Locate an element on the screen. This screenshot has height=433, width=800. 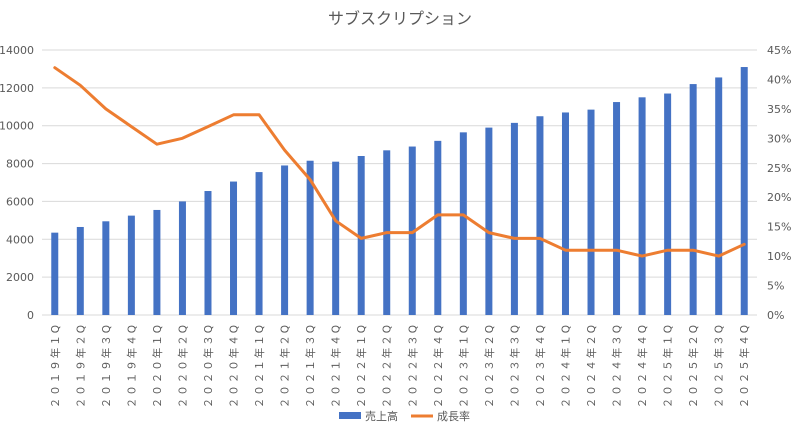
y-right-tick-label: 25% is located at coordinates (779, 168).